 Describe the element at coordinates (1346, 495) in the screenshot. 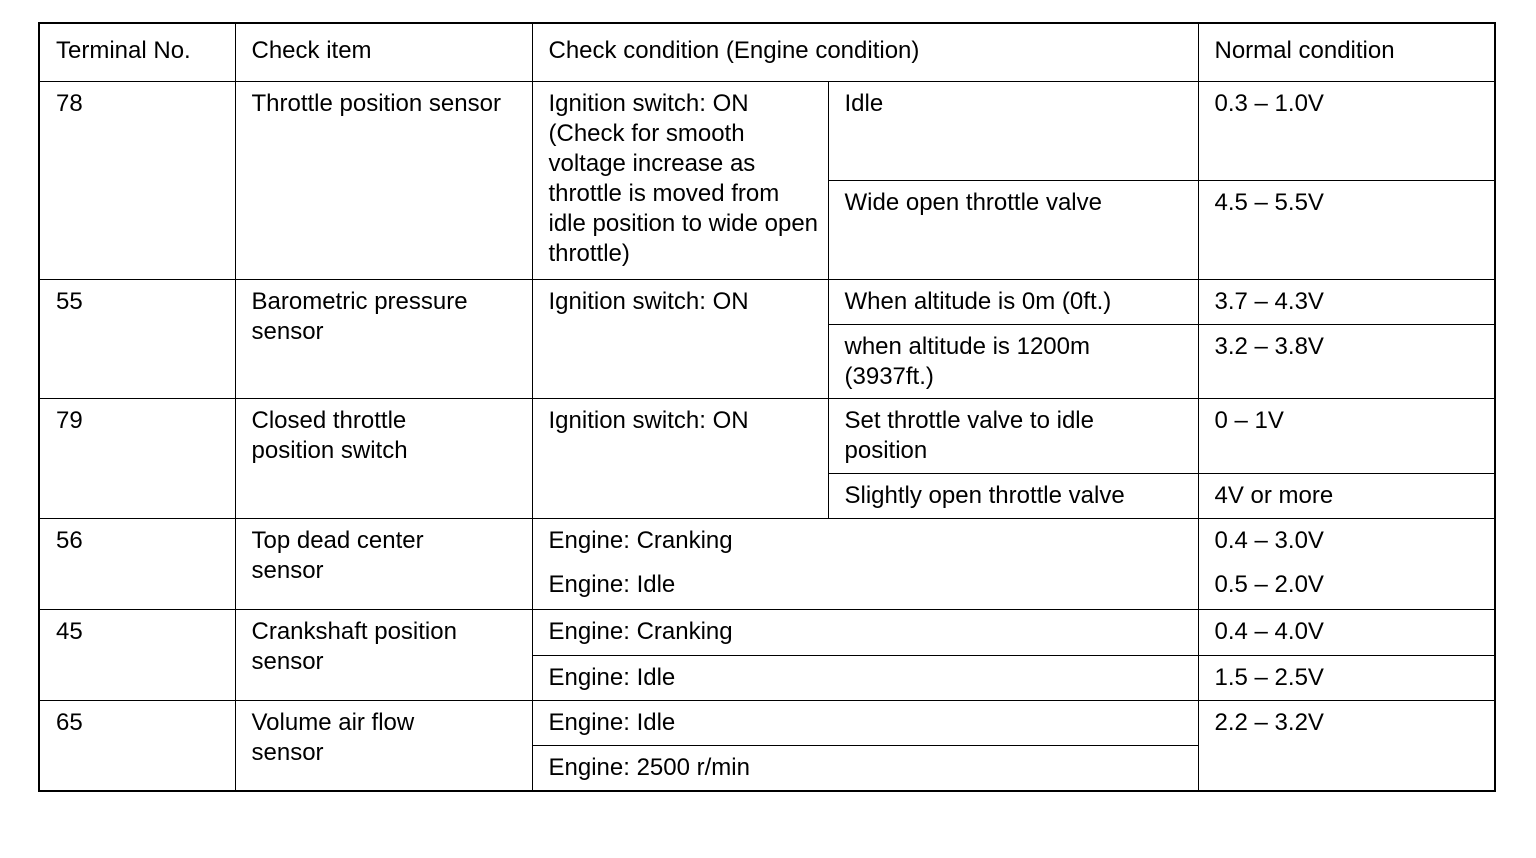

I see `normal-cell: 4V or more` at that location.